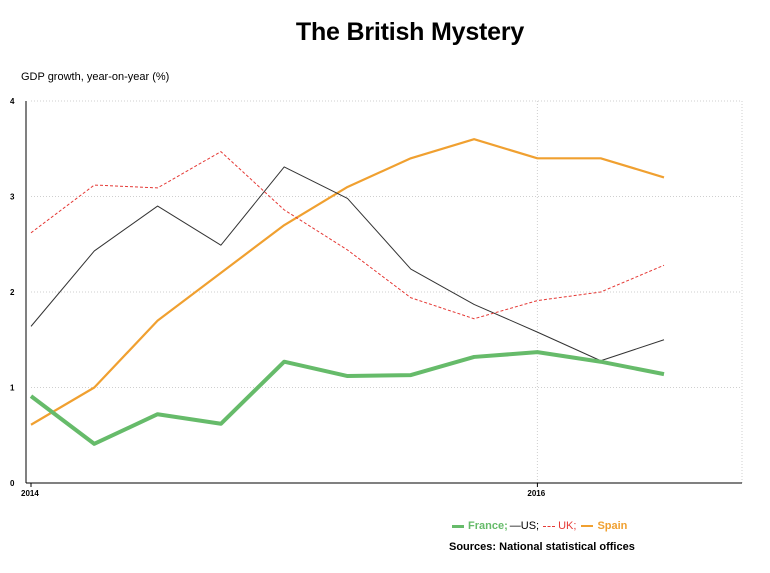 The height and width of the screenshot is (573, 770). Describe the element at coordinates (12, 292) in the screenshot. I see `y-tick-label: 2` at that location.